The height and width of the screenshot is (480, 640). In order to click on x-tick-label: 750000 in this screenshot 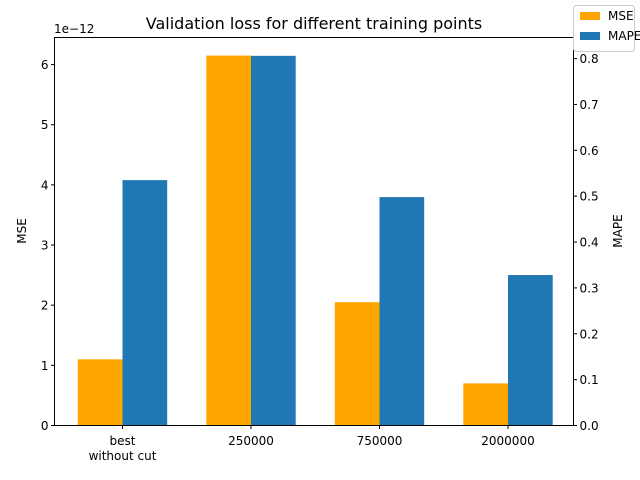, I will do `click(380, 441)`.